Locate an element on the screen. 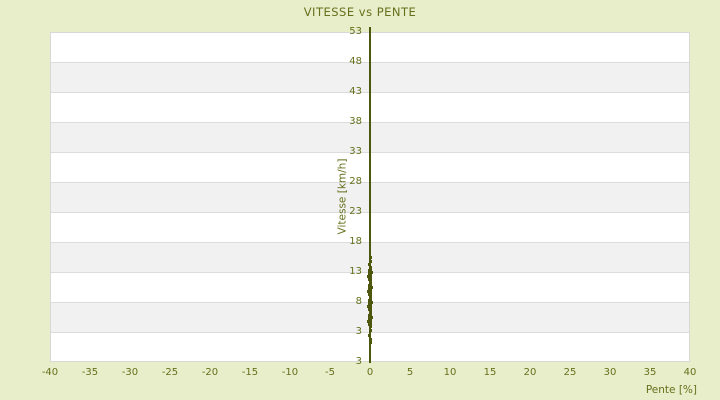  y-axis-title: Vitesse [km/h] is located at coordinates (342, 196).